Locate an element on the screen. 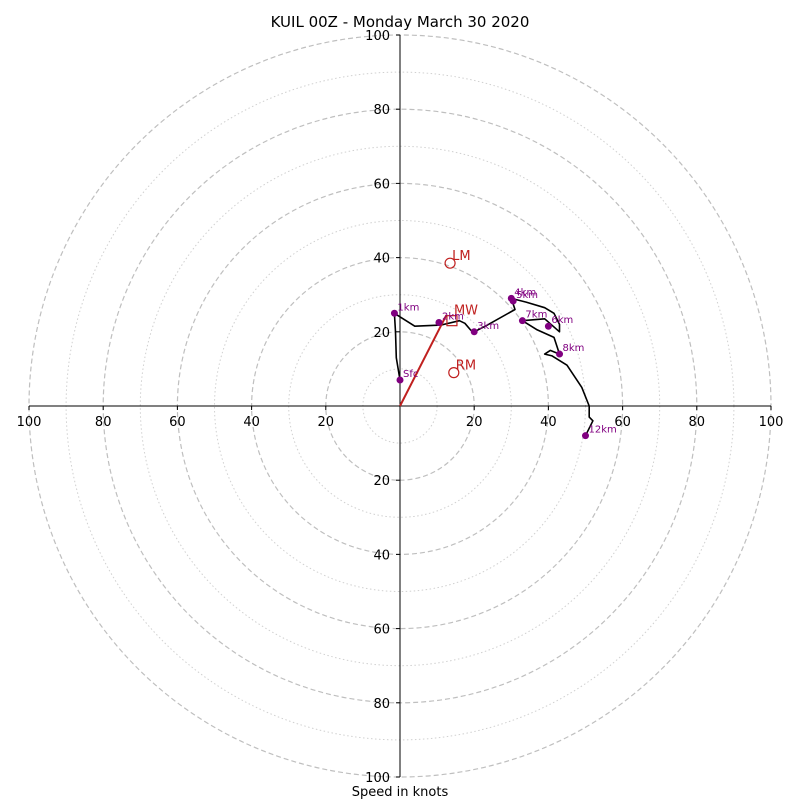  x-axis-label: Speed in knots is located at coordinates (400, 792).